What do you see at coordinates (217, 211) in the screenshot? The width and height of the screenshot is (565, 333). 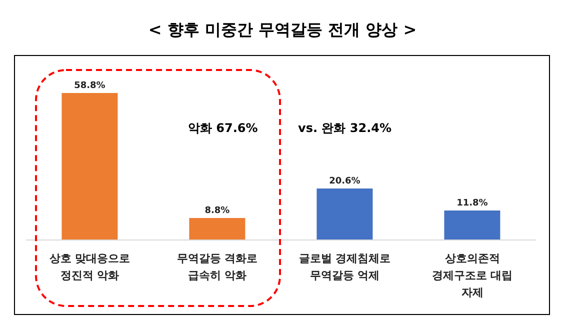 I see `data-label: 8.8%` at bounding box center [217, 211].